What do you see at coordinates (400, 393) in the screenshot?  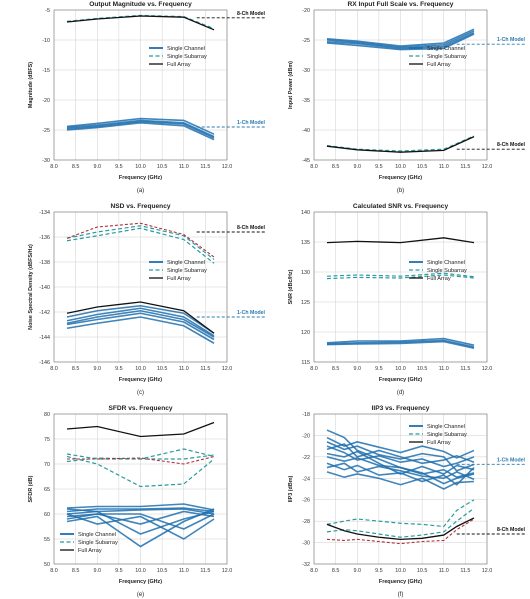 I see `panel-label: (d)` at bounding box center [400, 393].